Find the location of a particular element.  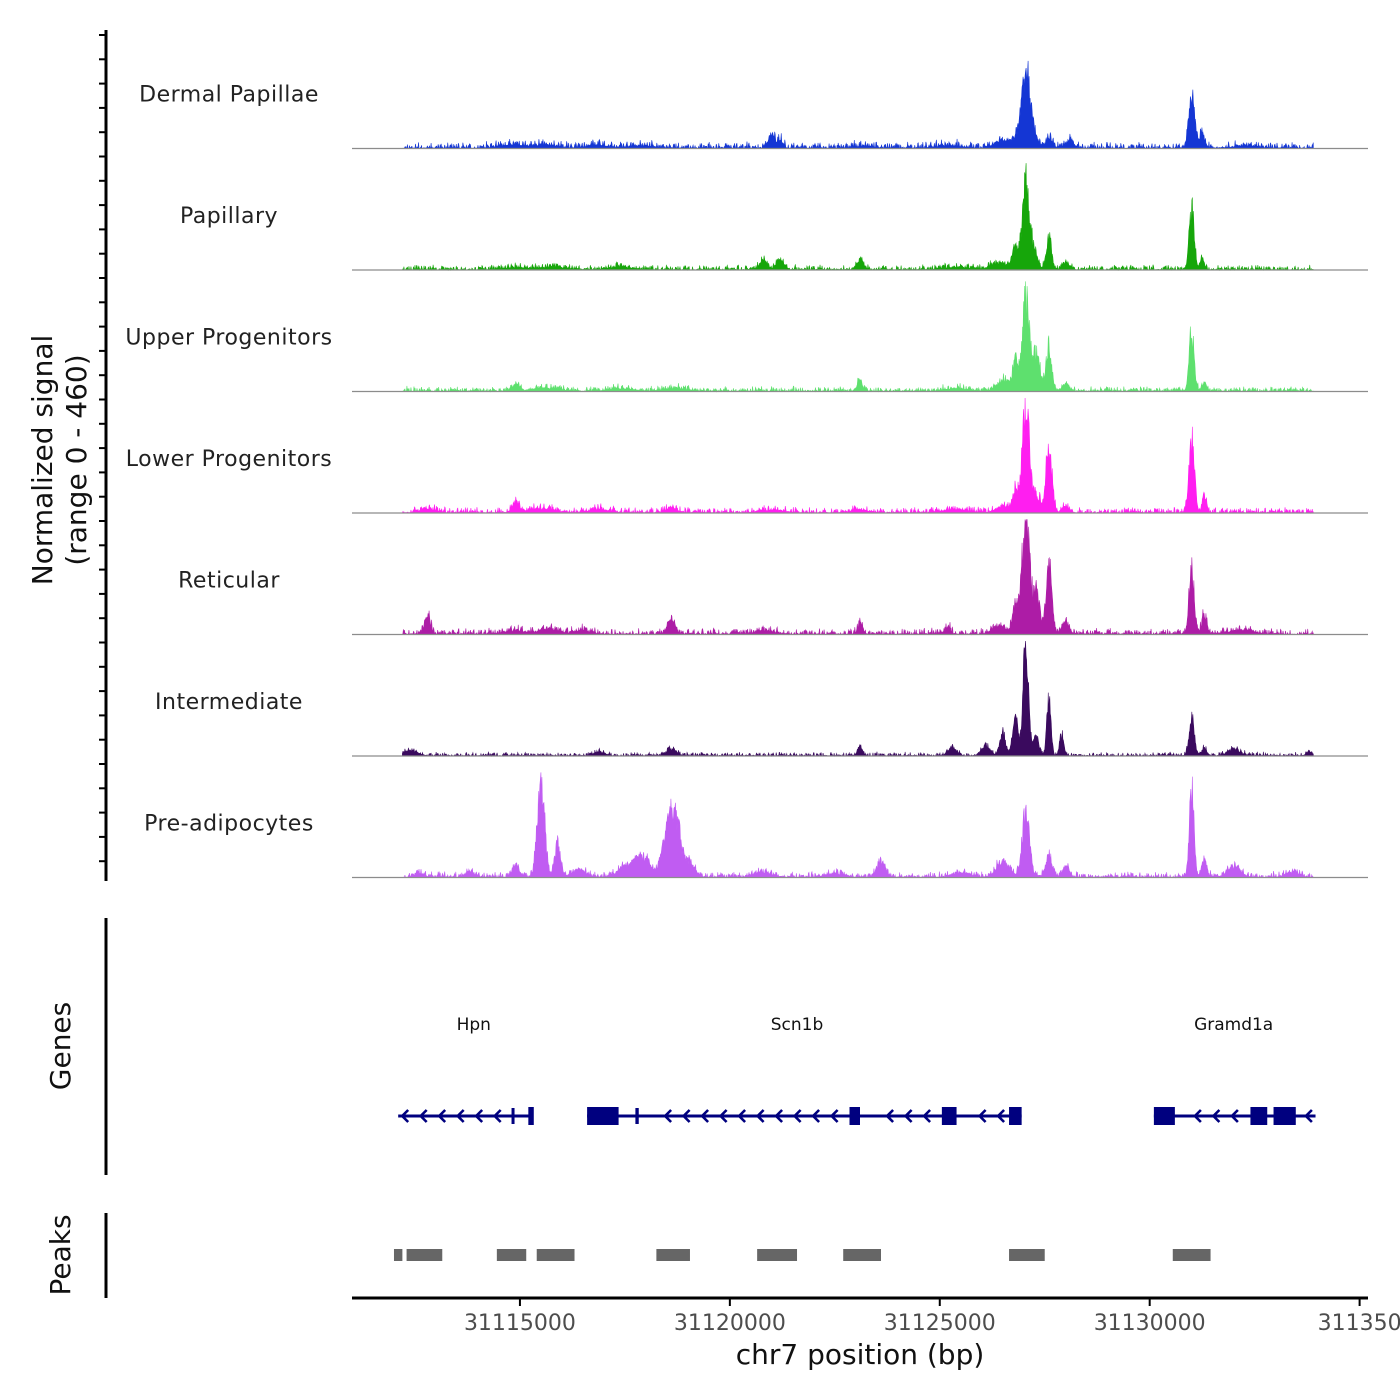

peak-track is located at coordinates (802, 1255).